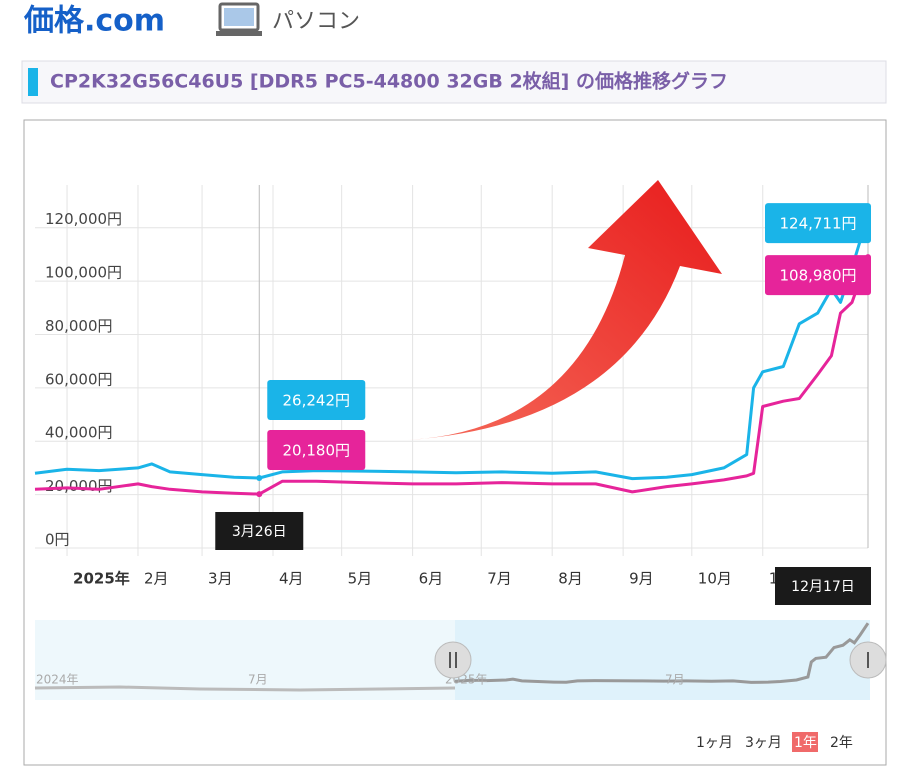 The width and height of the screenshot is (900, 778). Describe the element at coordinates (83, 219) in the screenshot. I see `y-tick-label: 120,000円` at that location.